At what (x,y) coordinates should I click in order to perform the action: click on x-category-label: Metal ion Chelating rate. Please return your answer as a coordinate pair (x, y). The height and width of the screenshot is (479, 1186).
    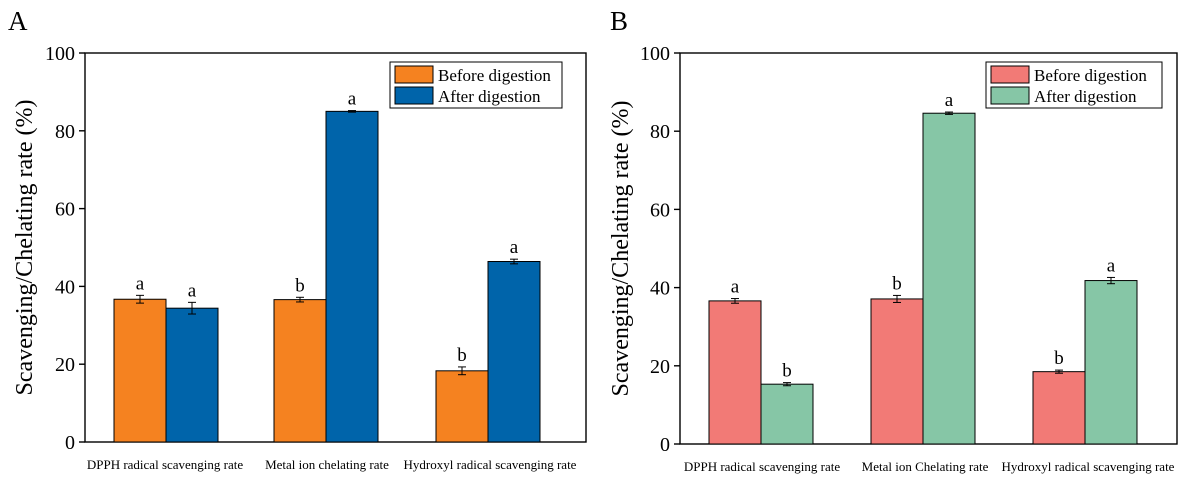
    Looking at the image, I should click on (925, 466).